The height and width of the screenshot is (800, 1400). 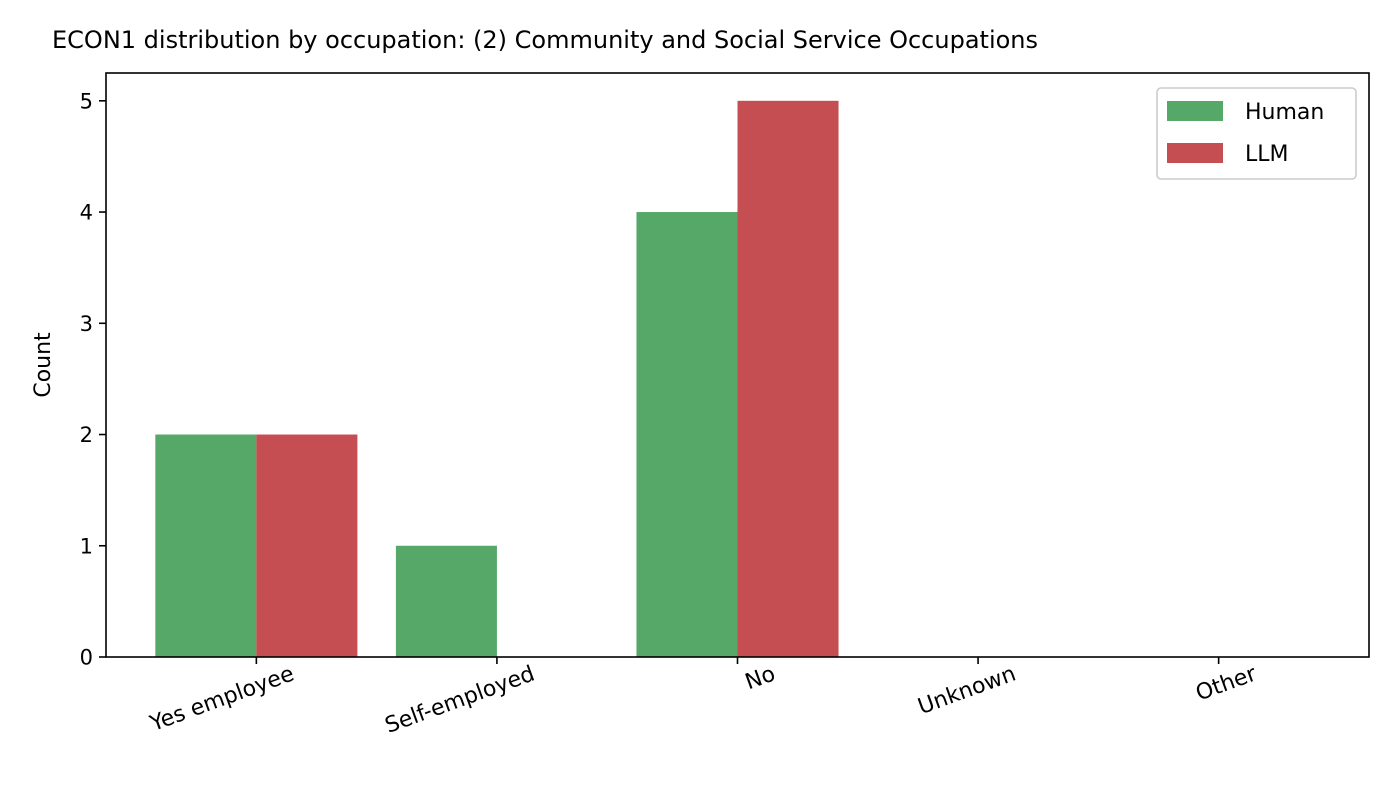 I want to click on y-tick-label: 4, so click(x=86, y=213).